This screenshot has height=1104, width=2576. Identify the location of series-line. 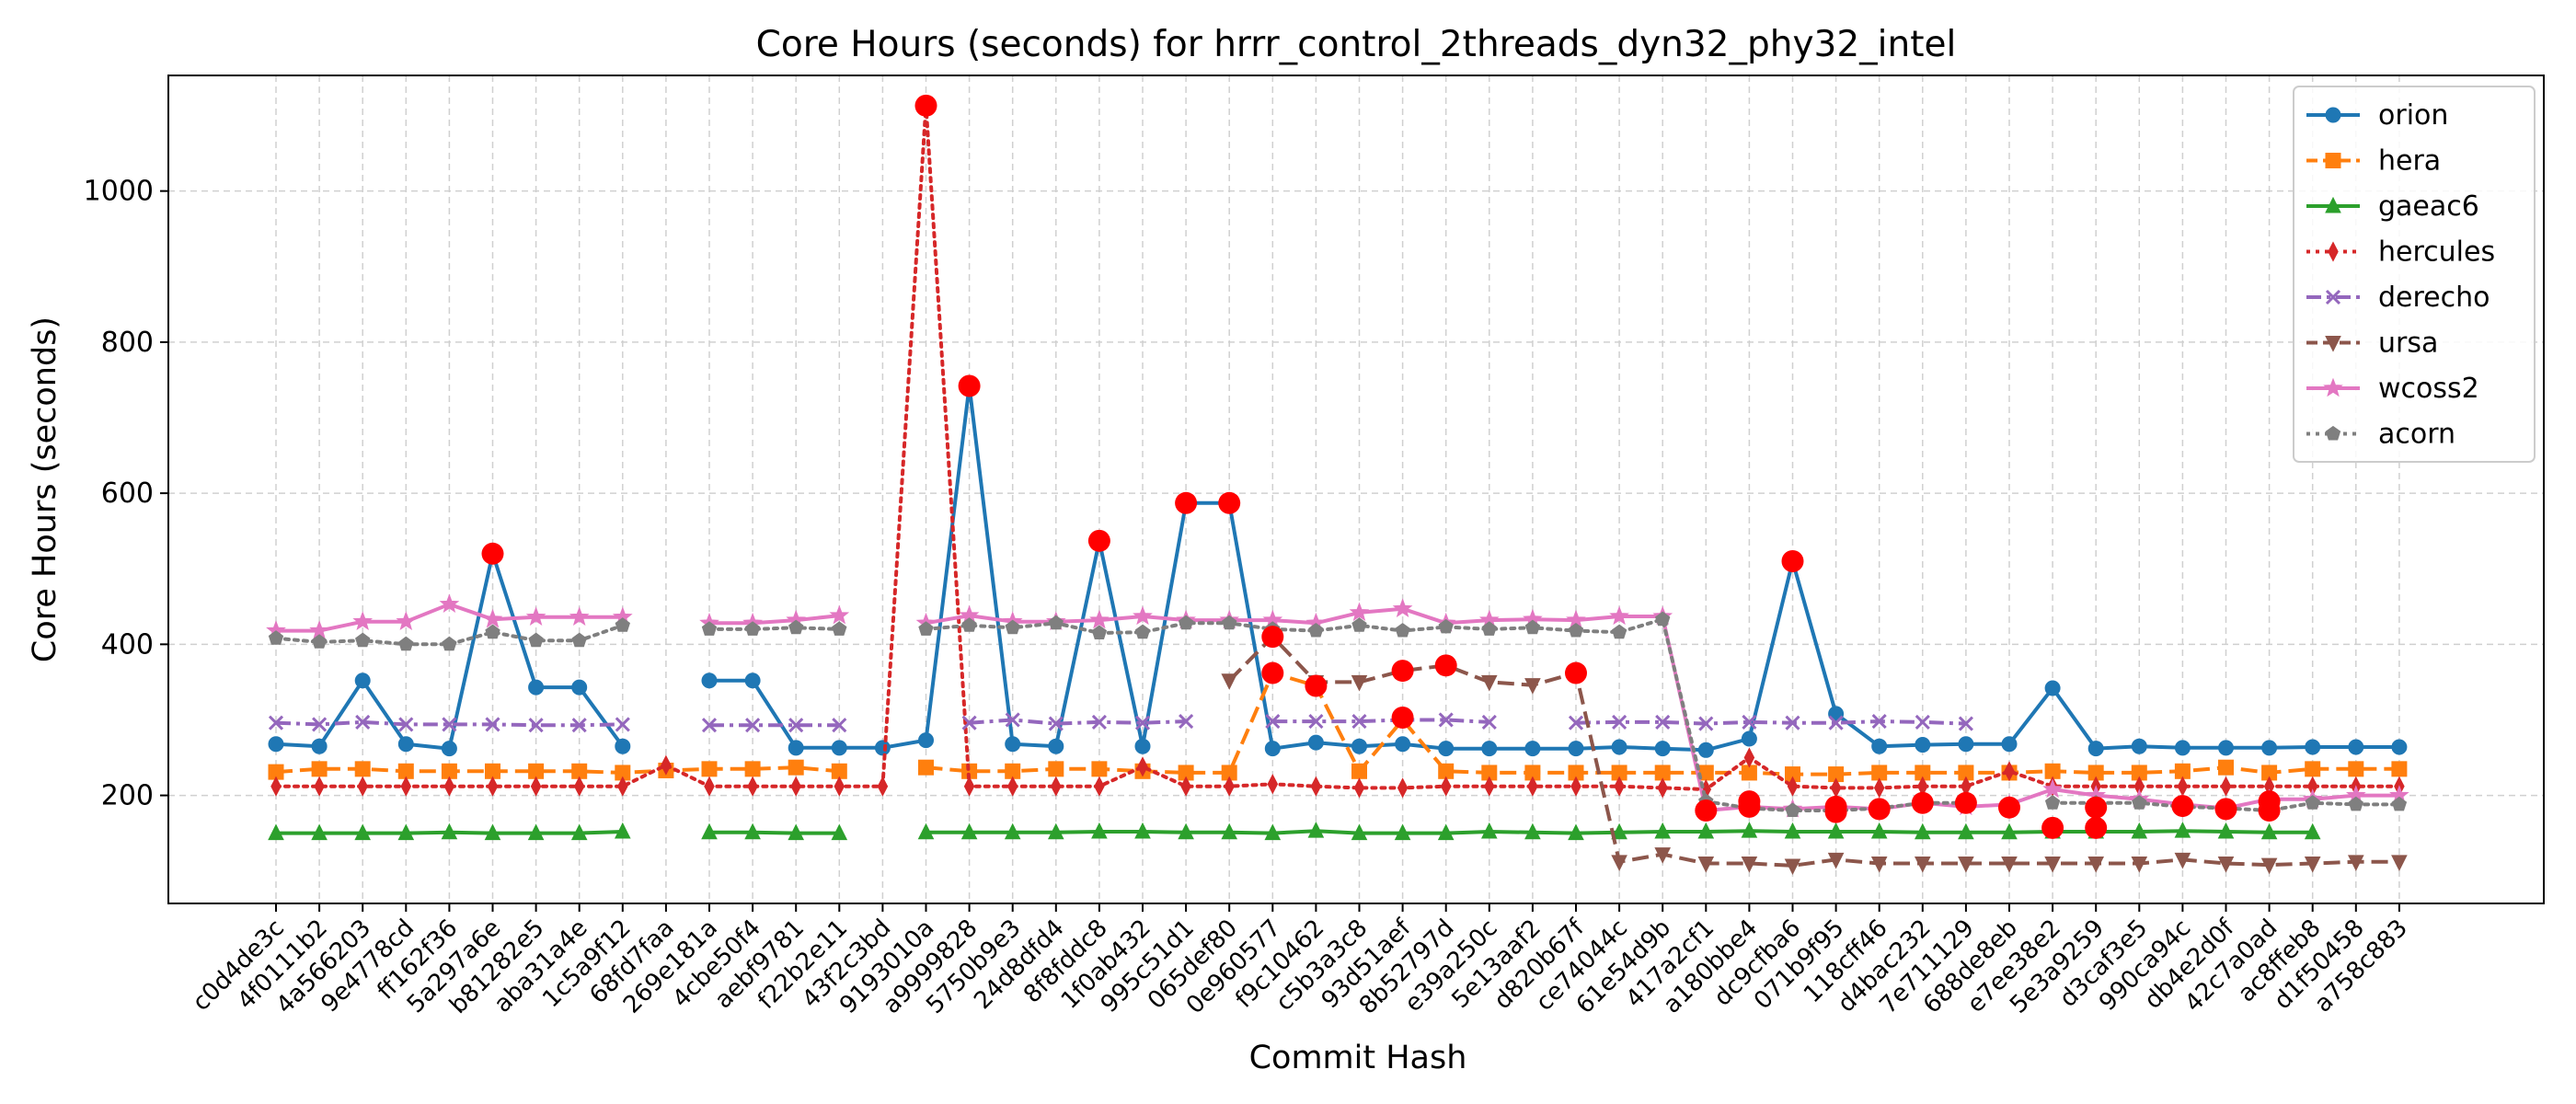
(1078, 722).